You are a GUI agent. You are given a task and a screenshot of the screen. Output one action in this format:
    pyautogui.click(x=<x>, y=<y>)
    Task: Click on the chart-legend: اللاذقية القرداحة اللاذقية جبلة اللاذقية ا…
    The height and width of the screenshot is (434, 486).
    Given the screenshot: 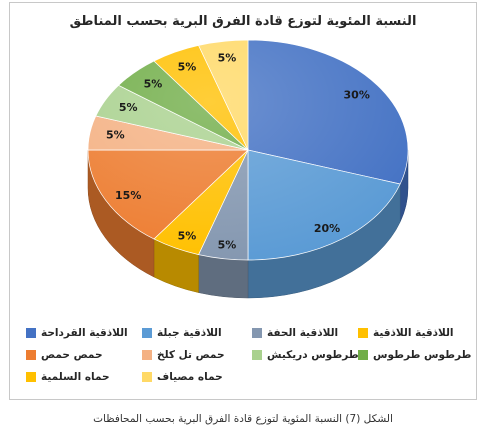 What is the action you would take?
    pyautogui.click(x=251, y=355)
    